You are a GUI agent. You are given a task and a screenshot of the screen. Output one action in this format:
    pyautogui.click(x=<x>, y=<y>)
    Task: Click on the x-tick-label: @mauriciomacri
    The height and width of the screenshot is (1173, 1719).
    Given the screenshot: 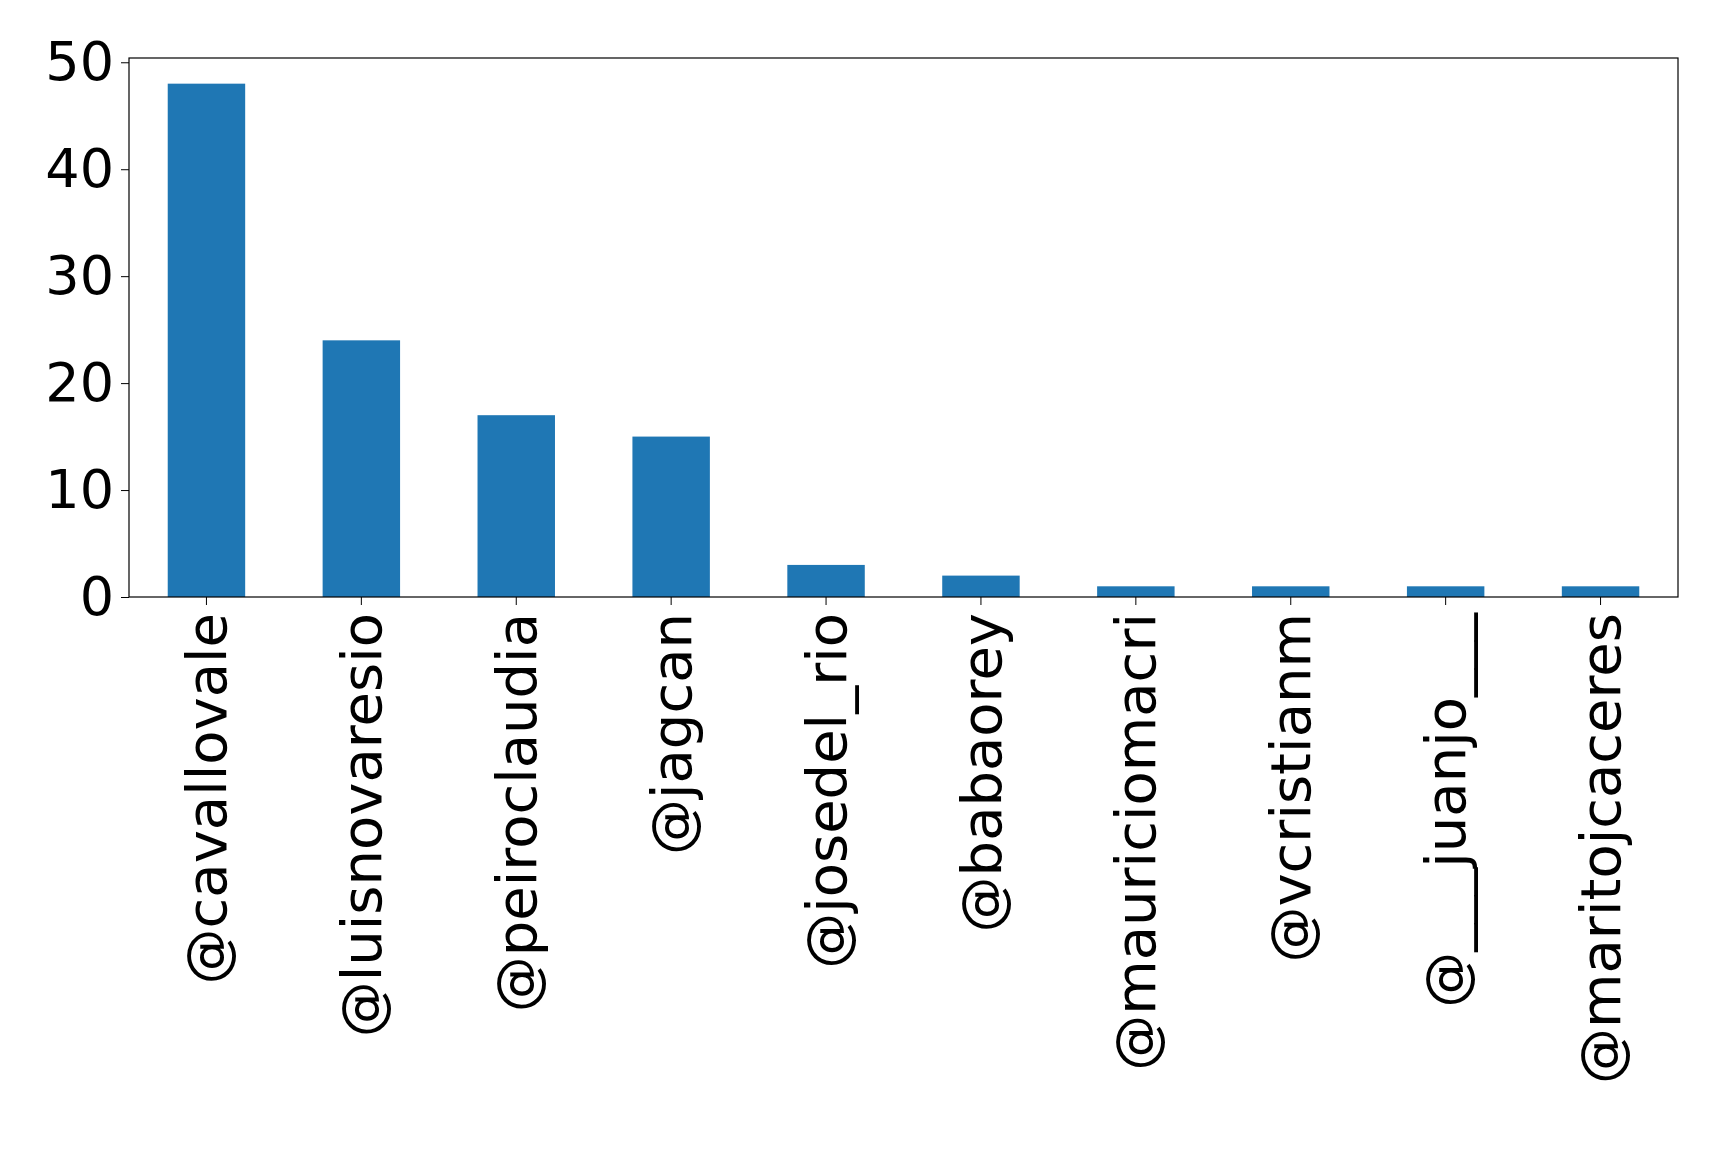 What is the action you would take?
    pyautogui.click(x=1136, y=842)
    